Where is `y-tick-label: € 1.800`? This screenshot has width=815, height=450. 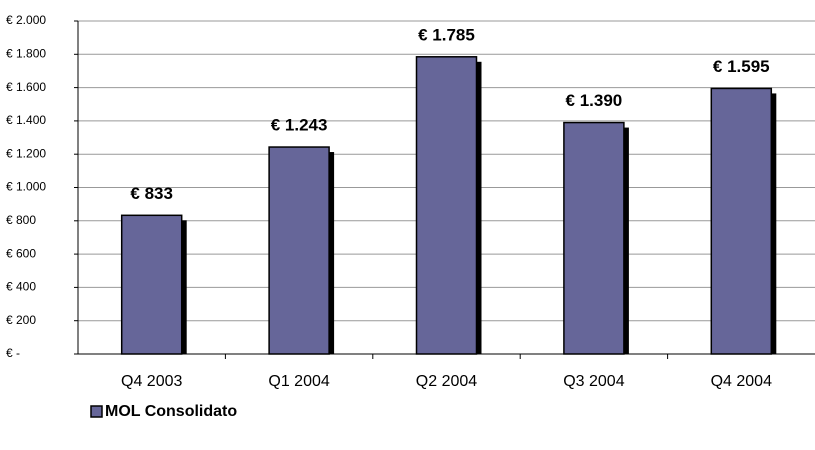 y-tick-label: € 1.800 is located at coordinates (26, 53).